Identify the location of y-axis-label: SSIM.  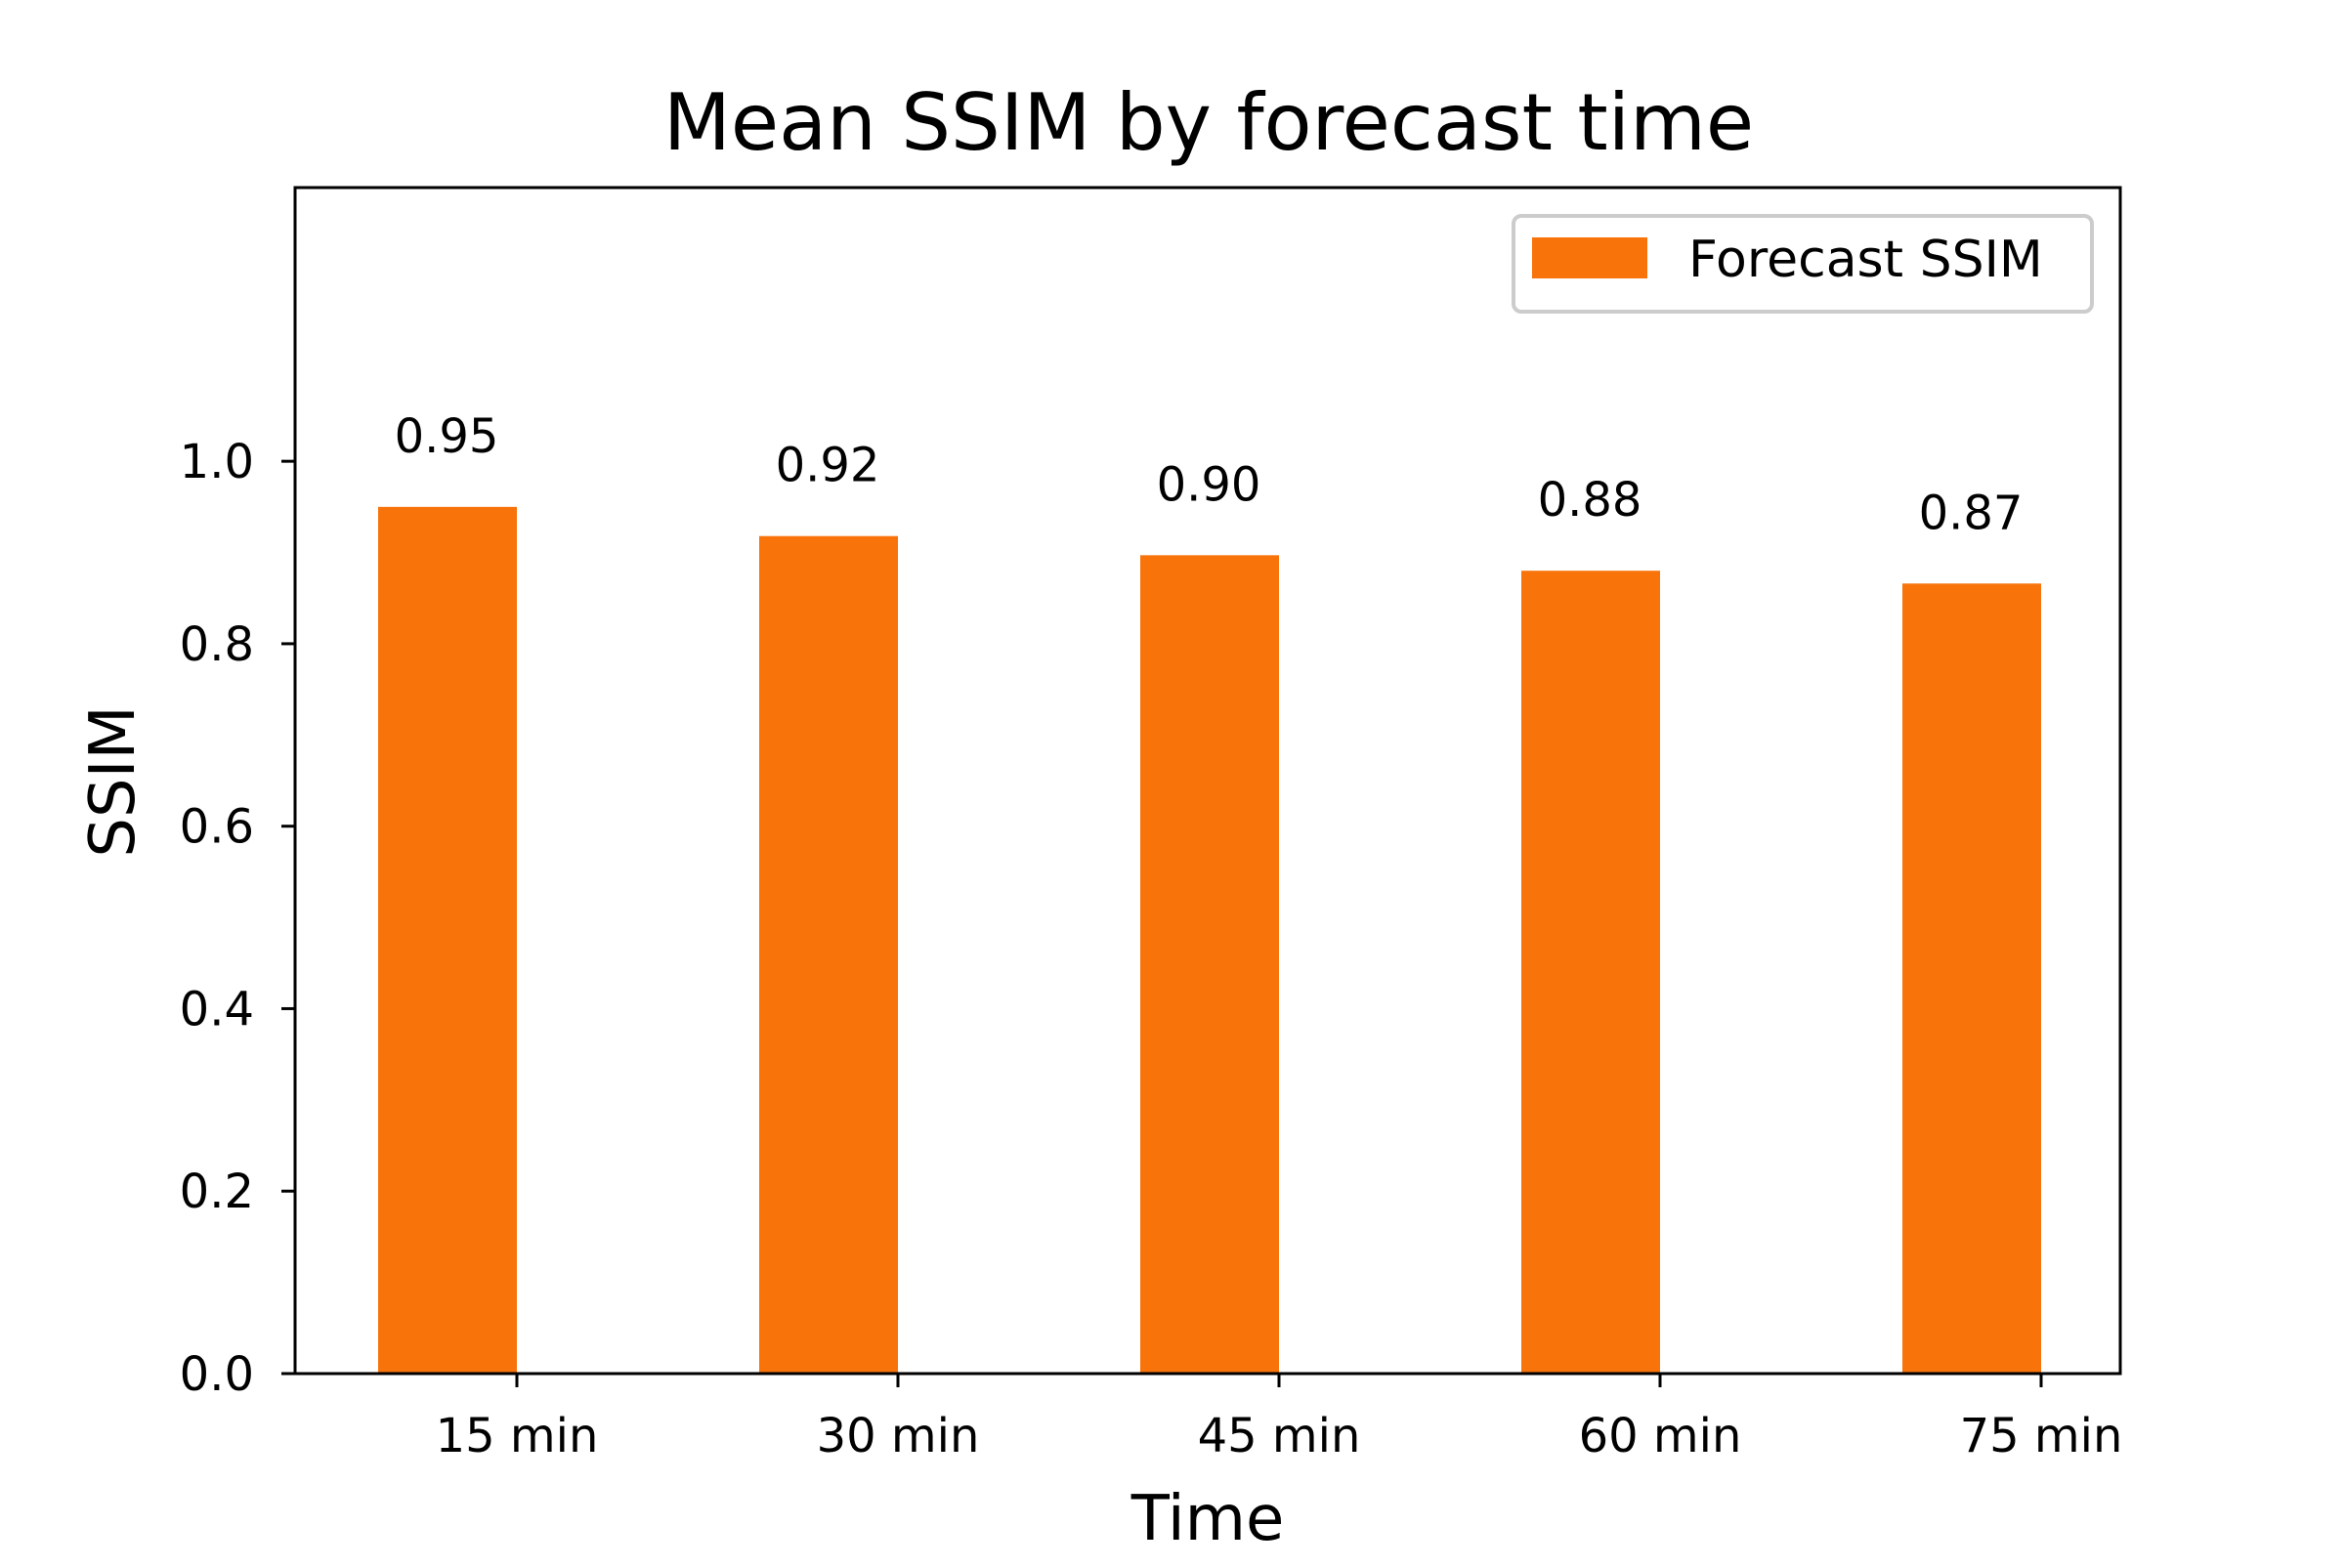
(113, 781).